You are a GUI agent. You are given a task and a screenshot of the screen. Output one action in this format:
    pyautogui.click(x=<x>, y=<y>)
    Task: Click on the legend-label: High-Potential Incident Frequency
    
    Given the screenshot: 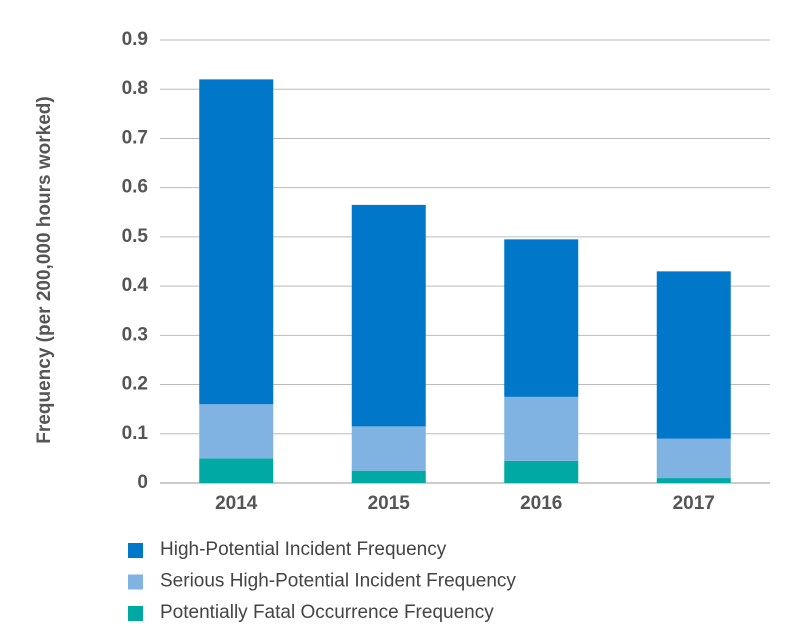 What is the action you would take?
    pyautogui.click(x=303, y=549)
    